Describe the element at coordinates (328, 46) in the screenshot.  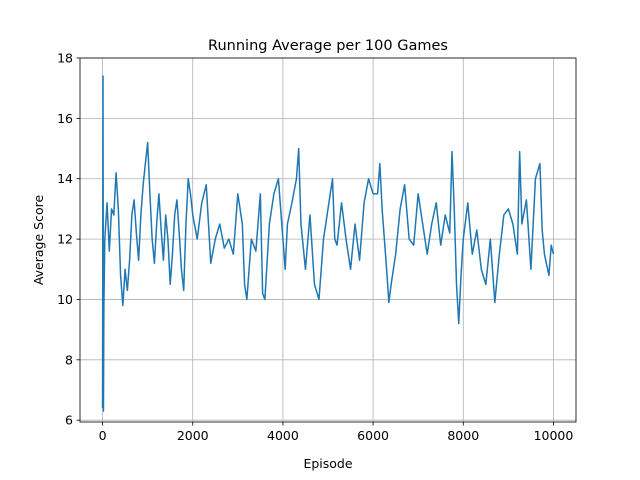
I see `chart-title: Running Average per 100 Games` at that location.